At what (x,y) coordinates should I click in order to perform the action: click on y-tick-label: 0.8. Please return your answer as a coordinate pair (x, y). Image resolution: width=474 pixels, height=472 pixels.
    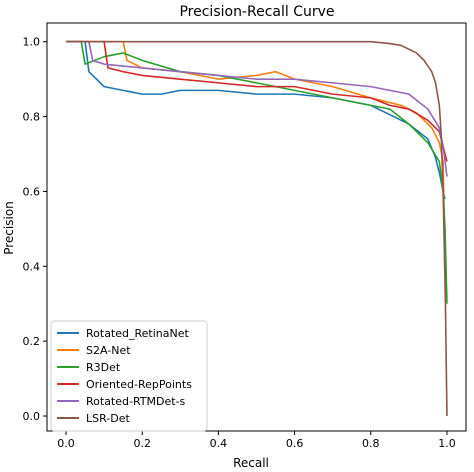
    Looking at the image, I should click on (32, 117).